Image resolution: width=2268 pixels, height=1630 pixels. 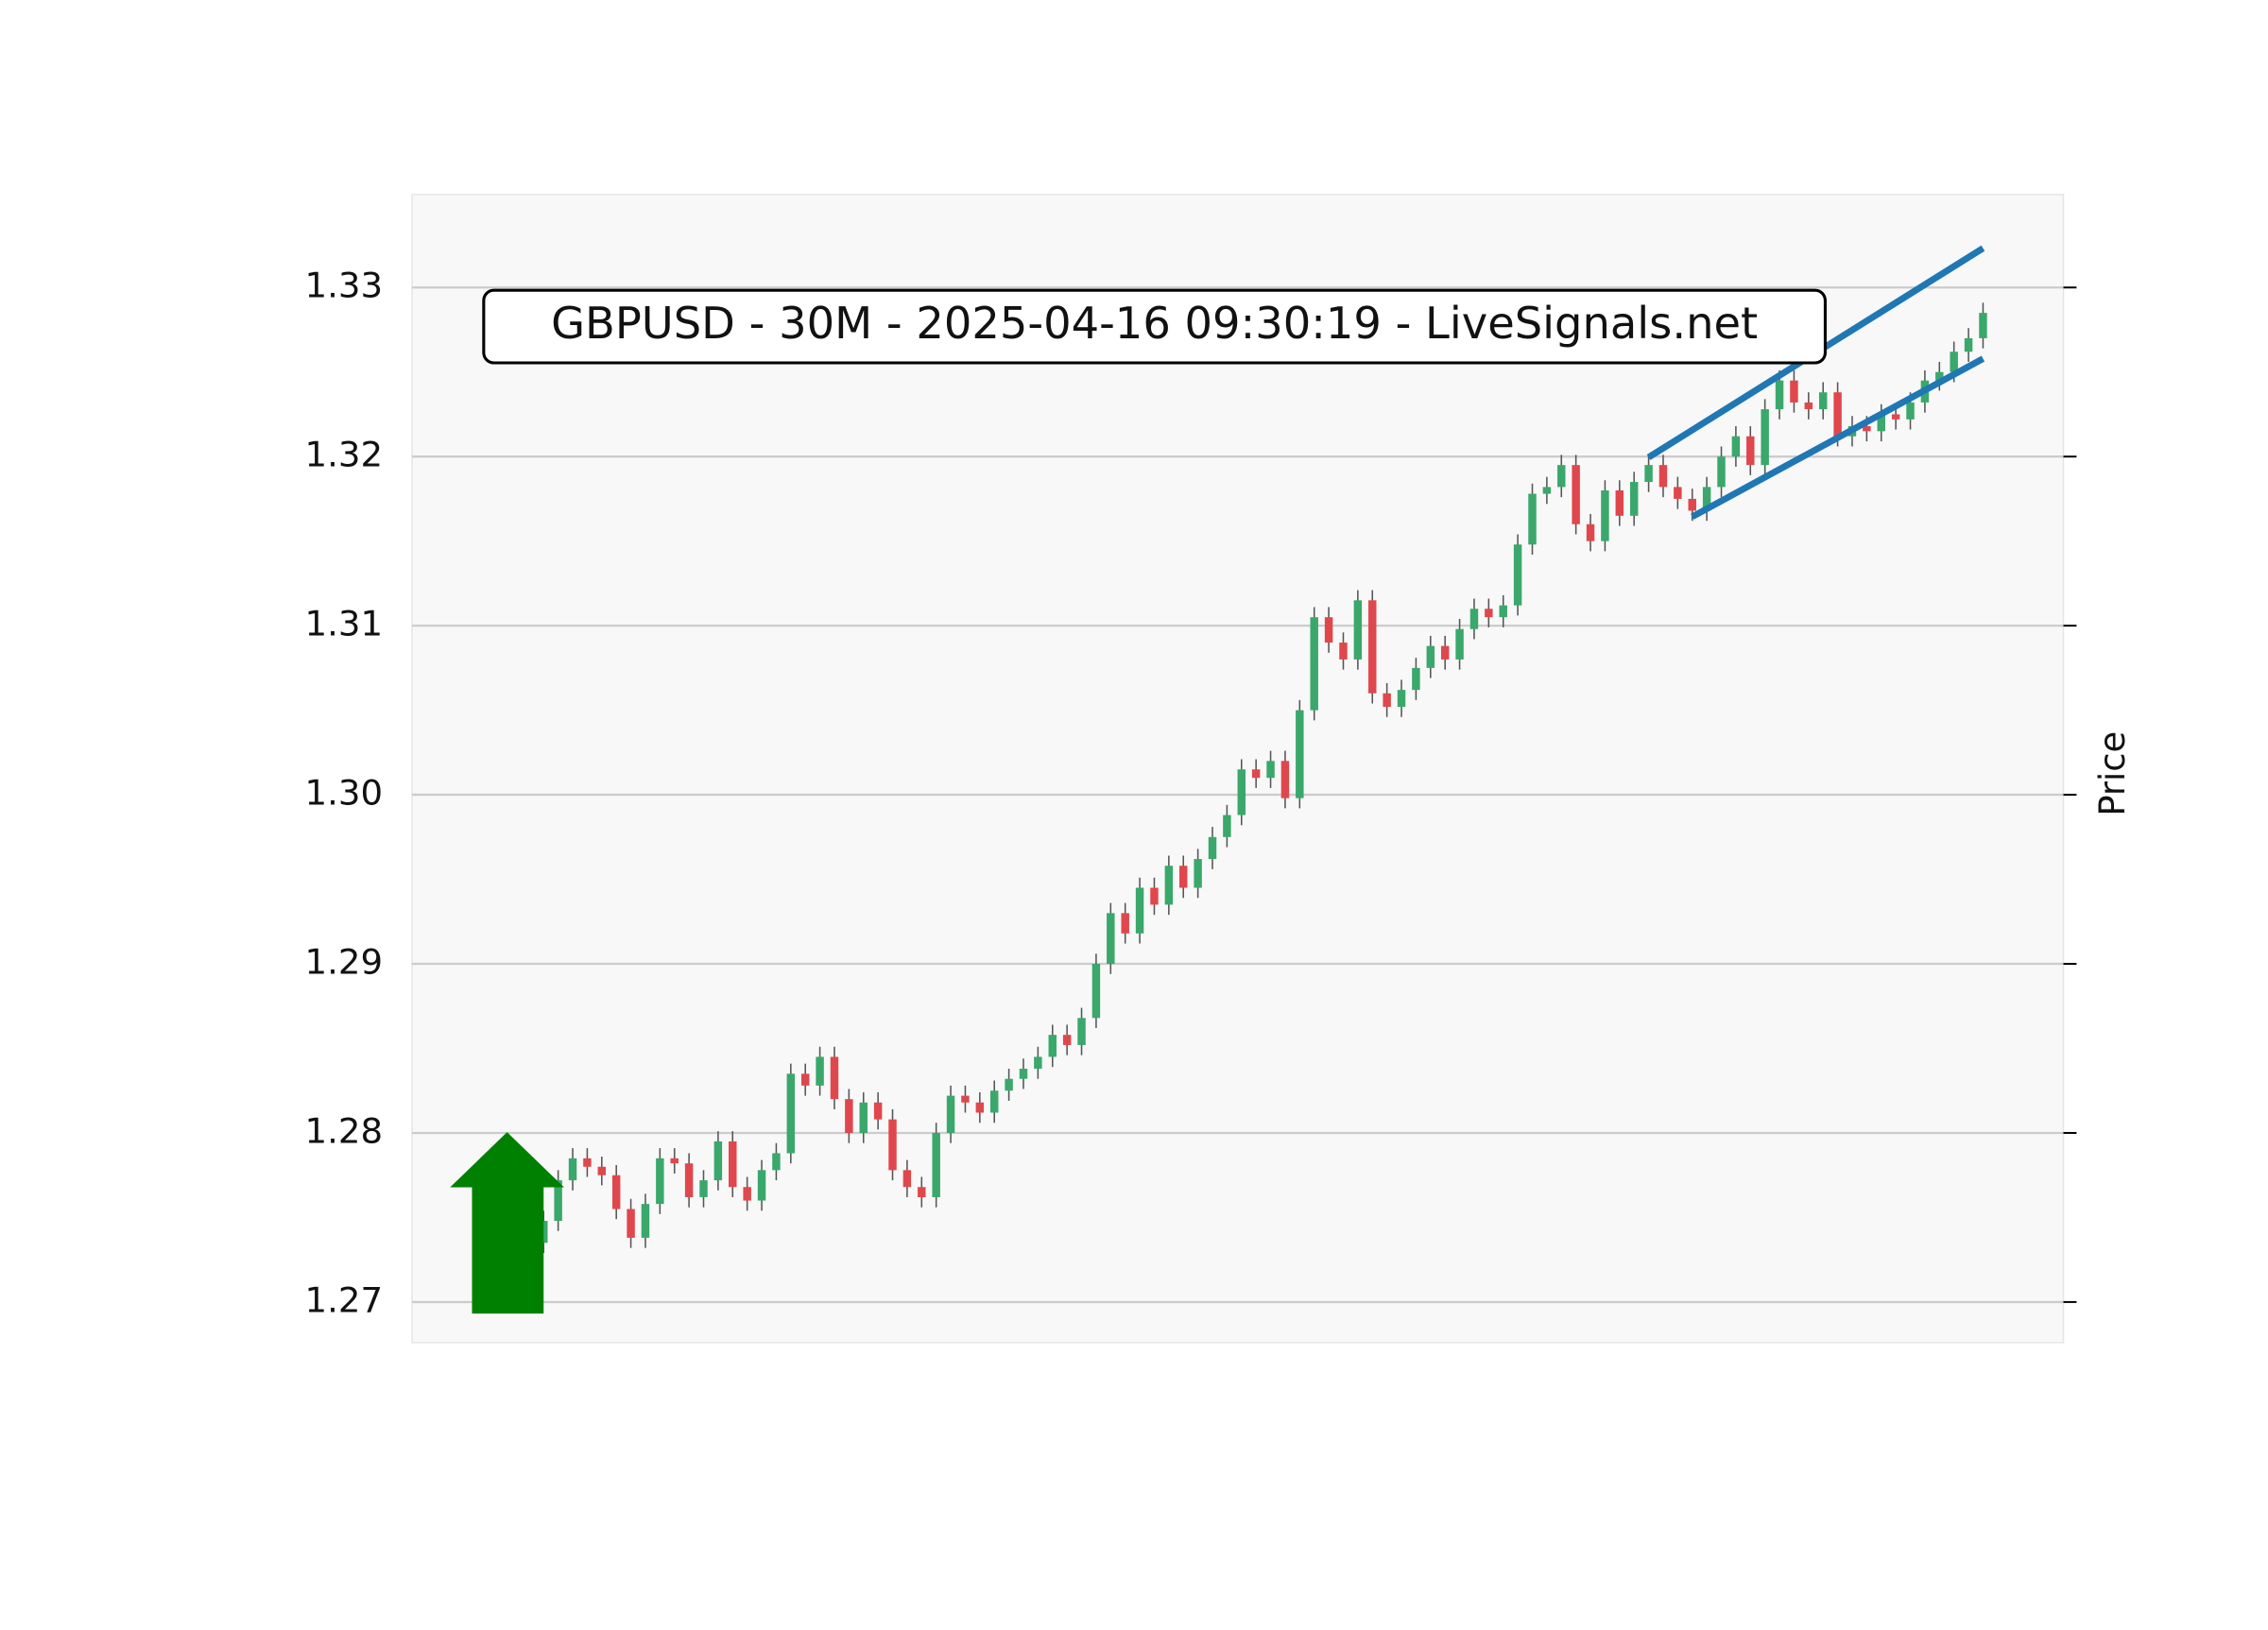 I want to click on y-axis-label: Price, so click(x=2112, y=774).